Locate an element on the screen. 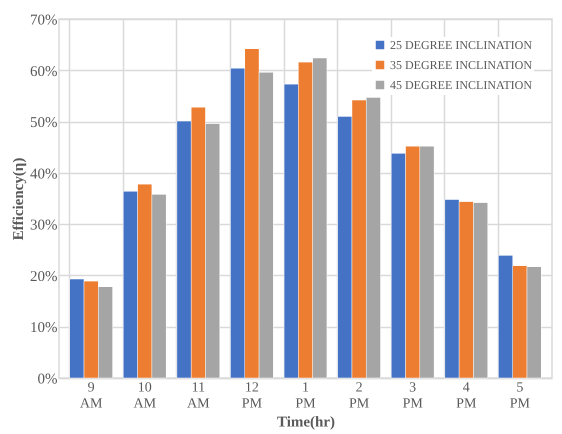  y-tick-label: 70% is located at coordinates (44, 20).